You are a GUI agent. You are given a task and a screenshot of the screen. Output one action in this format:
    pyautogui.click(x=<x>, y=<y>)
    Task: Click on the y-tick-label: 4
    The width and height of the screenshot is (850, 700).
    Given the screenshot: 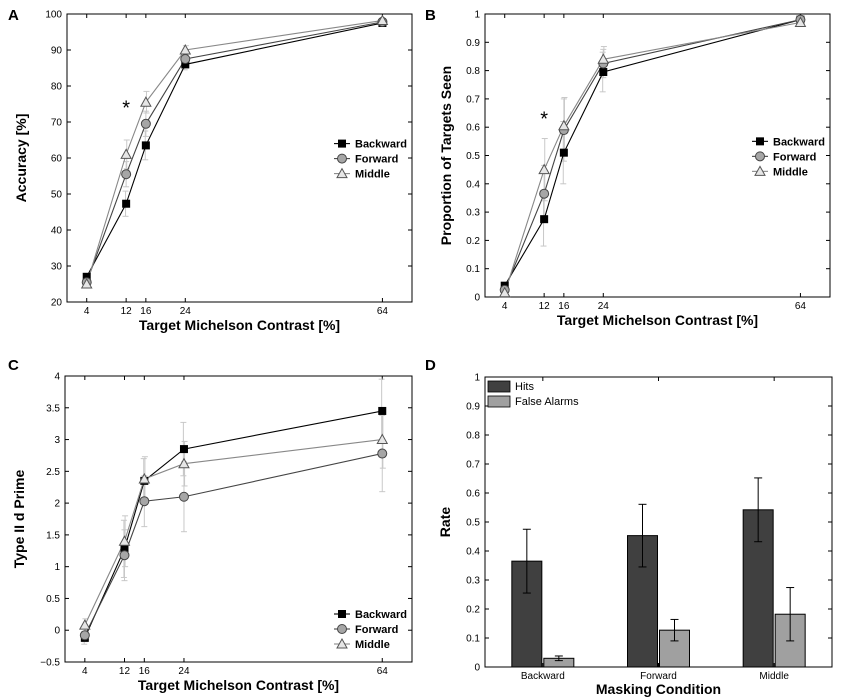 What is the action you would take?
    pyautogui.click(x=57, y=377)
    